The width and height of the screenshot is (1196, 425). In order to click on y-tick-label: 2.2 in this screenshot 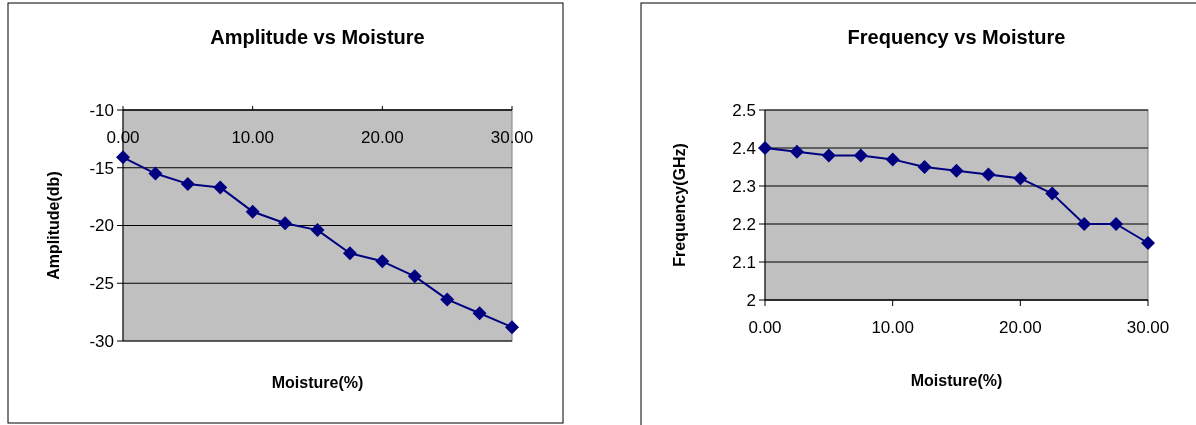, I will do `click(744, 224)`.